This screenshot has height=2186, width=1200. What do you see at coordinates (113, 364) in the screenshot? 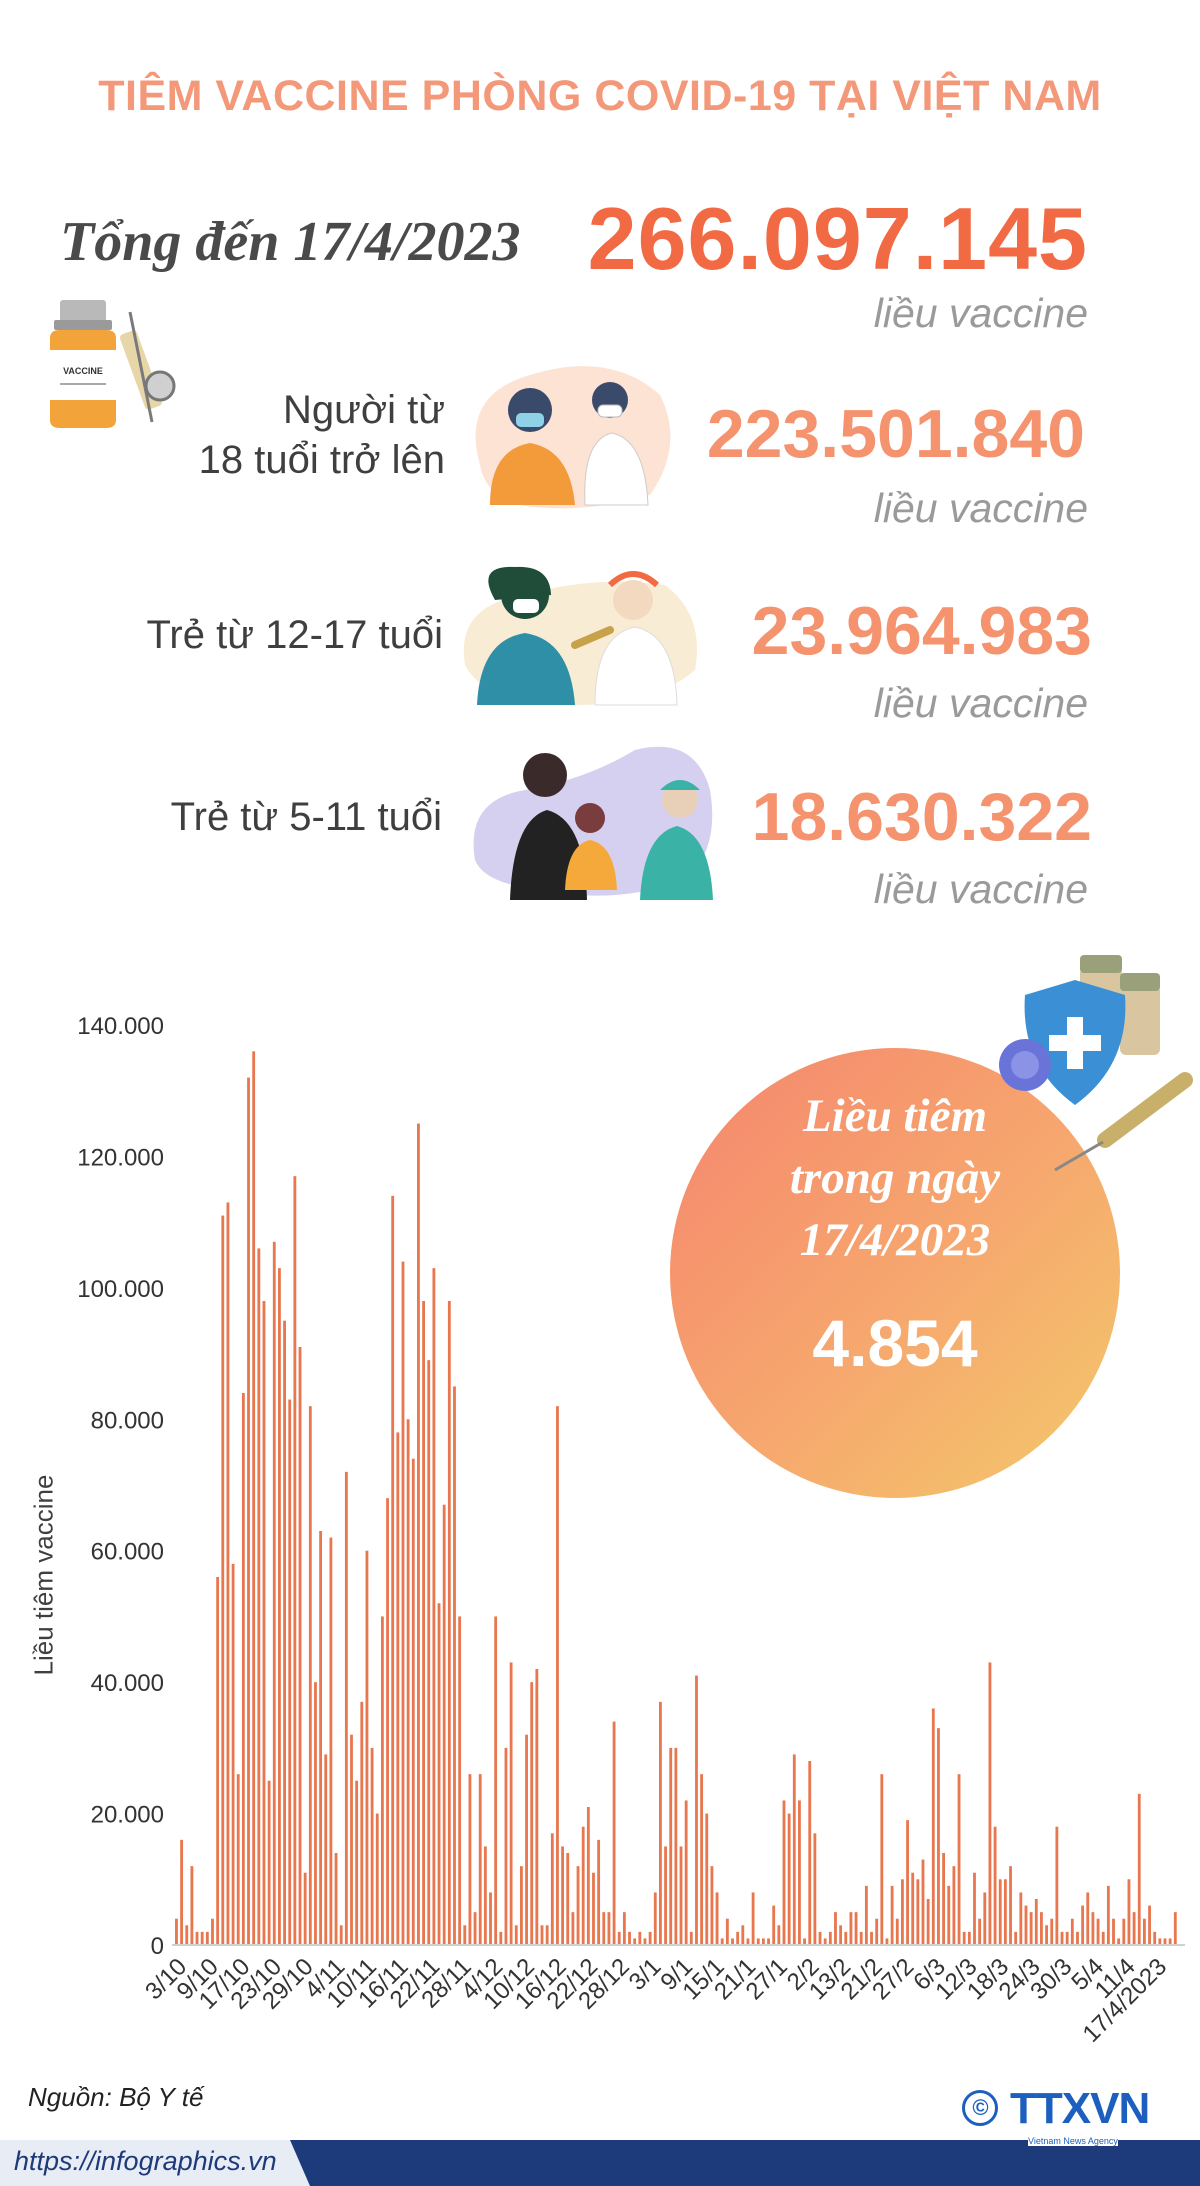
I see `vaccine-vial-icon: VACCINE` at bounding box center [113, 364].